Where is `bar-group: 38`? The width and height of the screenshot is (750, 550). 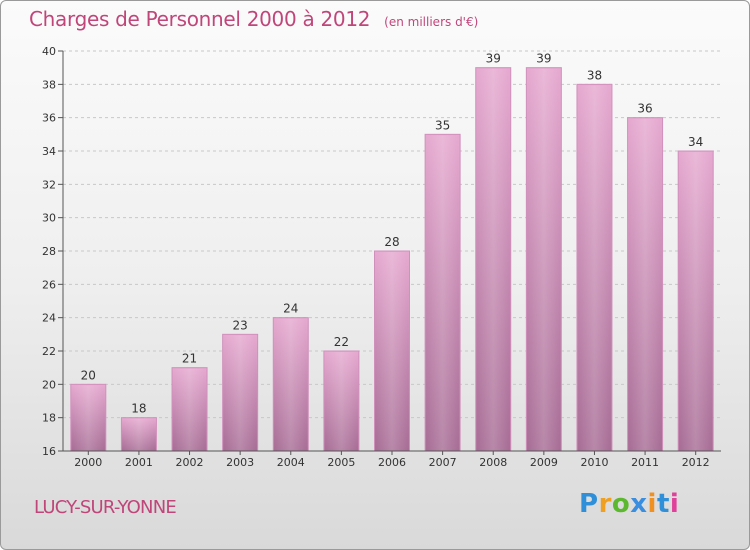 bar-group: 38 is located at coordinates (594, 260).